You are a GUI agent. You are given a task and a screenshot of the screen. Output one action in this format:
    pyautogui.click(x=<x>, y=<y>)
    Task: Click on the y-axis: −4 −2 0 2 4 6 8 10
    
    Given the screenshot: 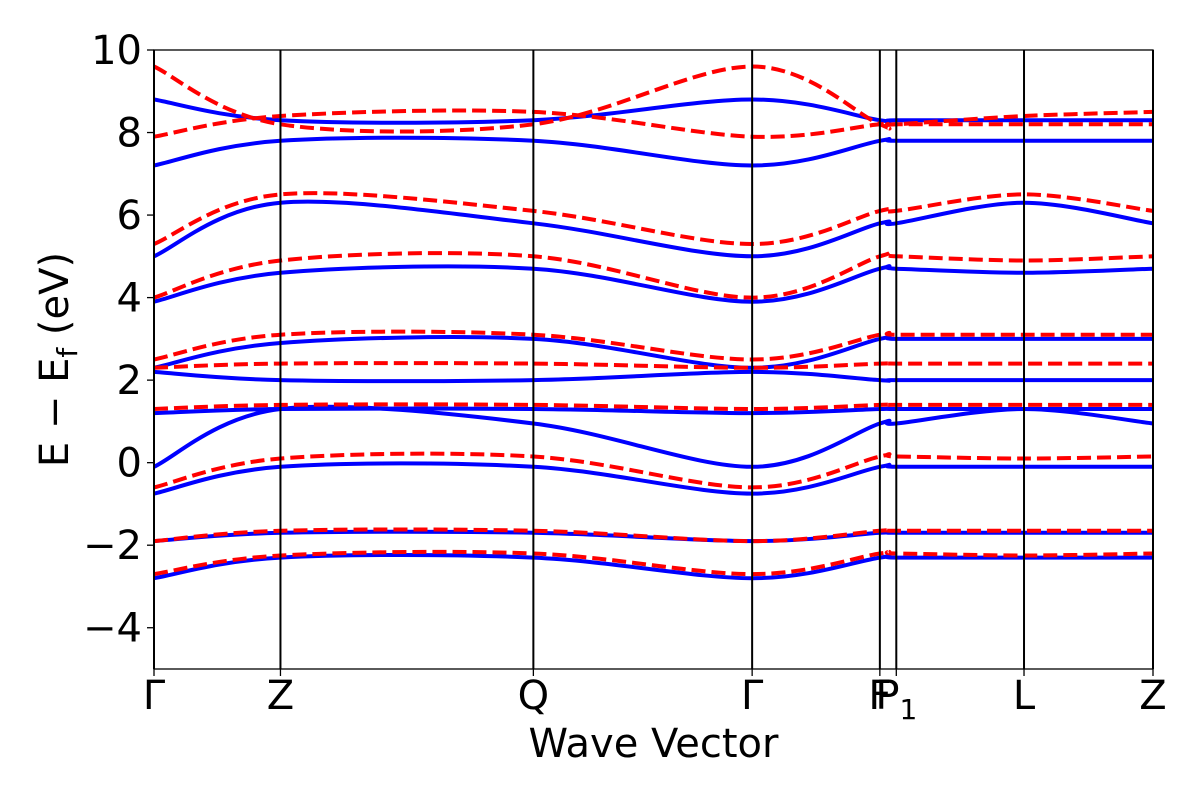 What is the action you would take?
    pyautogui.click(x=118, y=340)
    